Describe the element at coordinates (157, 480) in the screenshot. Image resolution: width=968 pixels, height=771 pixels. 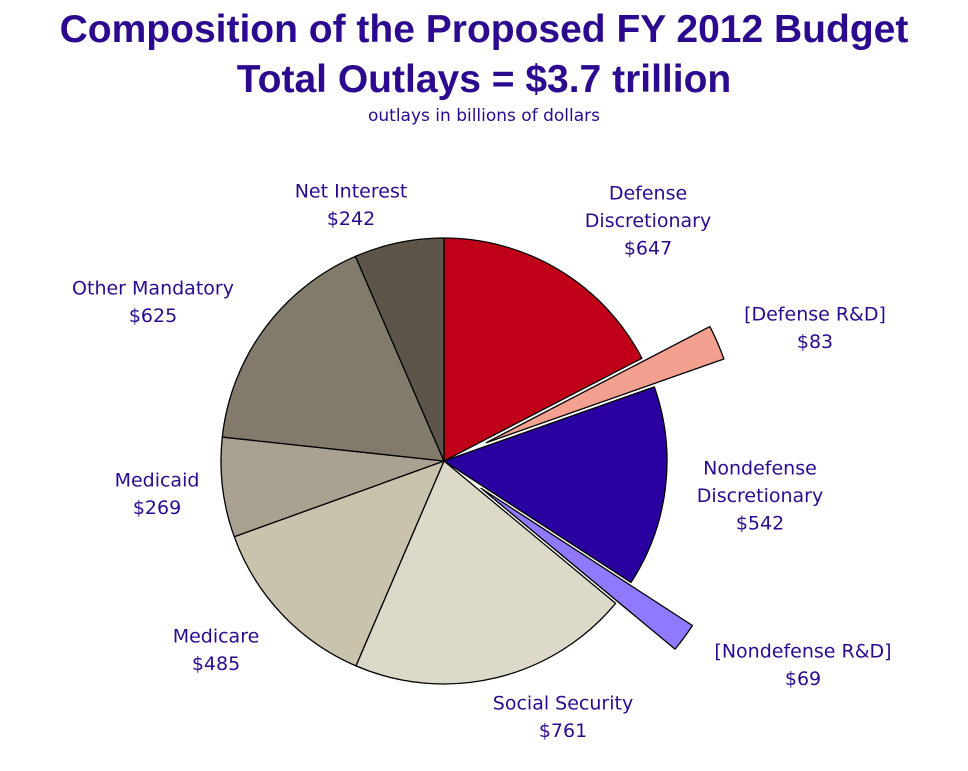
I see `slice-name-medicaid: Medicaid` at that location.